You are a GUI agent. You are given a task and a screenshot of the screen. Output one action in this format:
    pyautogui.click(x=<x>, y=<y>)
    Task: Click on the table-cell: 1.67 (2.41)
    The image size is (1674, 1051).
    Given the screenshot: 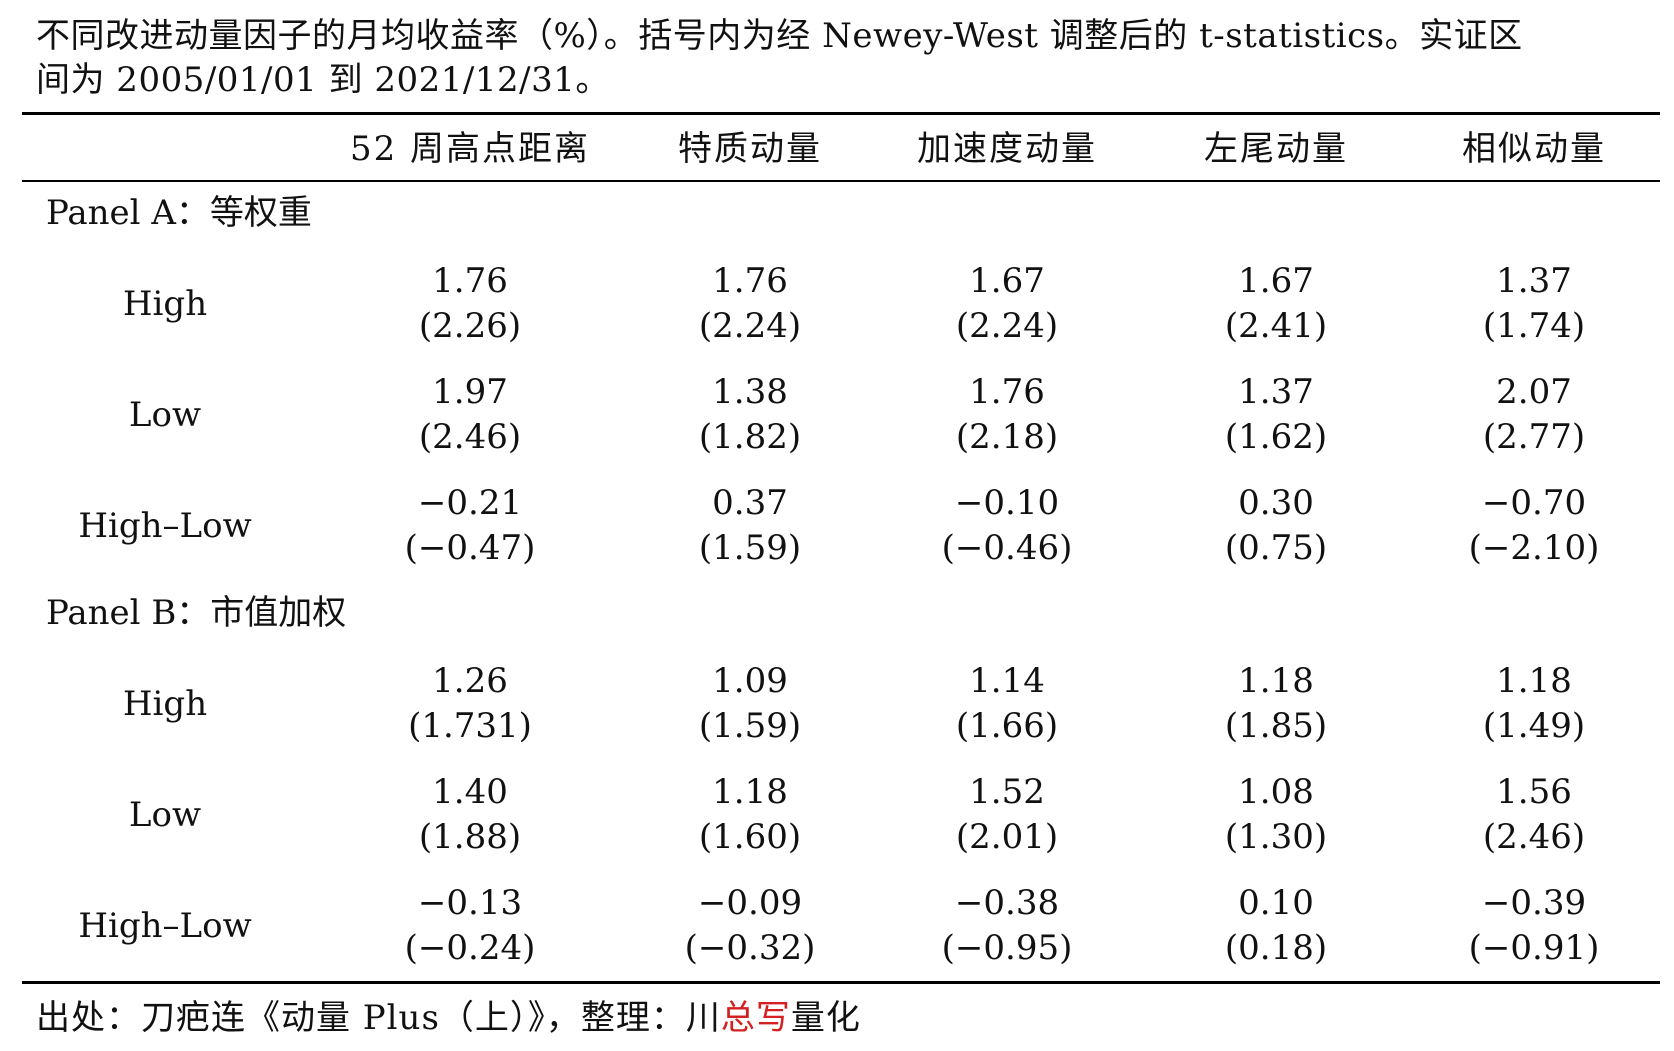 What is the action you would take?
    pyautogui.click(x=1276, y=303)
    